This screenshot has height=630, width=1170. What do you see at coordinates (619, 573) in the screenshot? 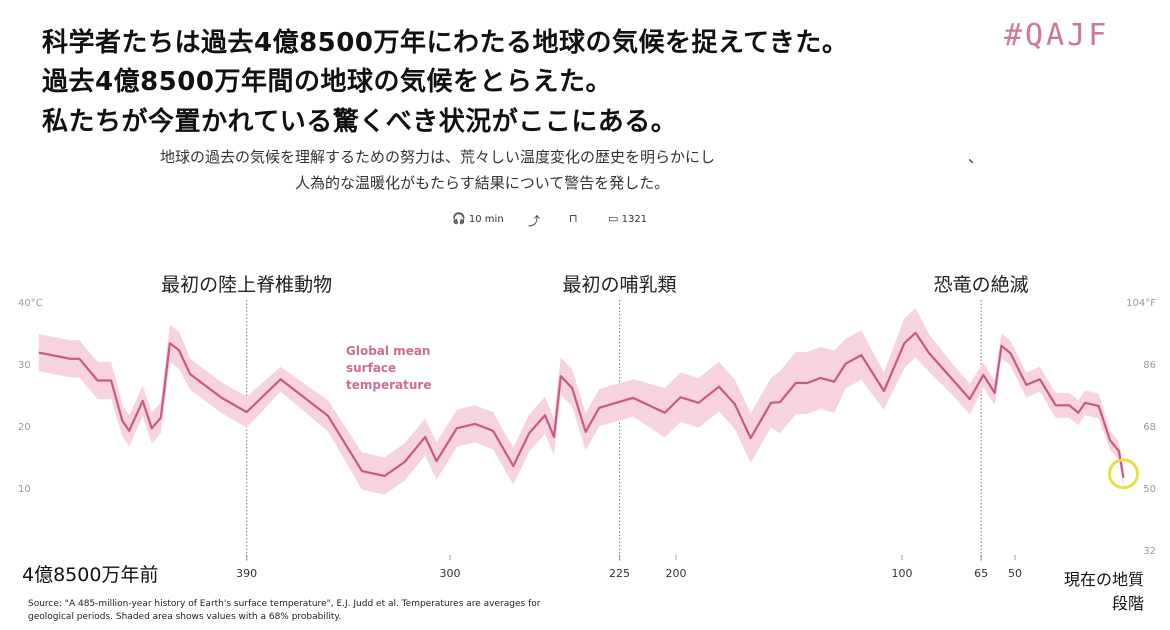
I see `x-tick-label: 225` at bounding box center [619, 573].